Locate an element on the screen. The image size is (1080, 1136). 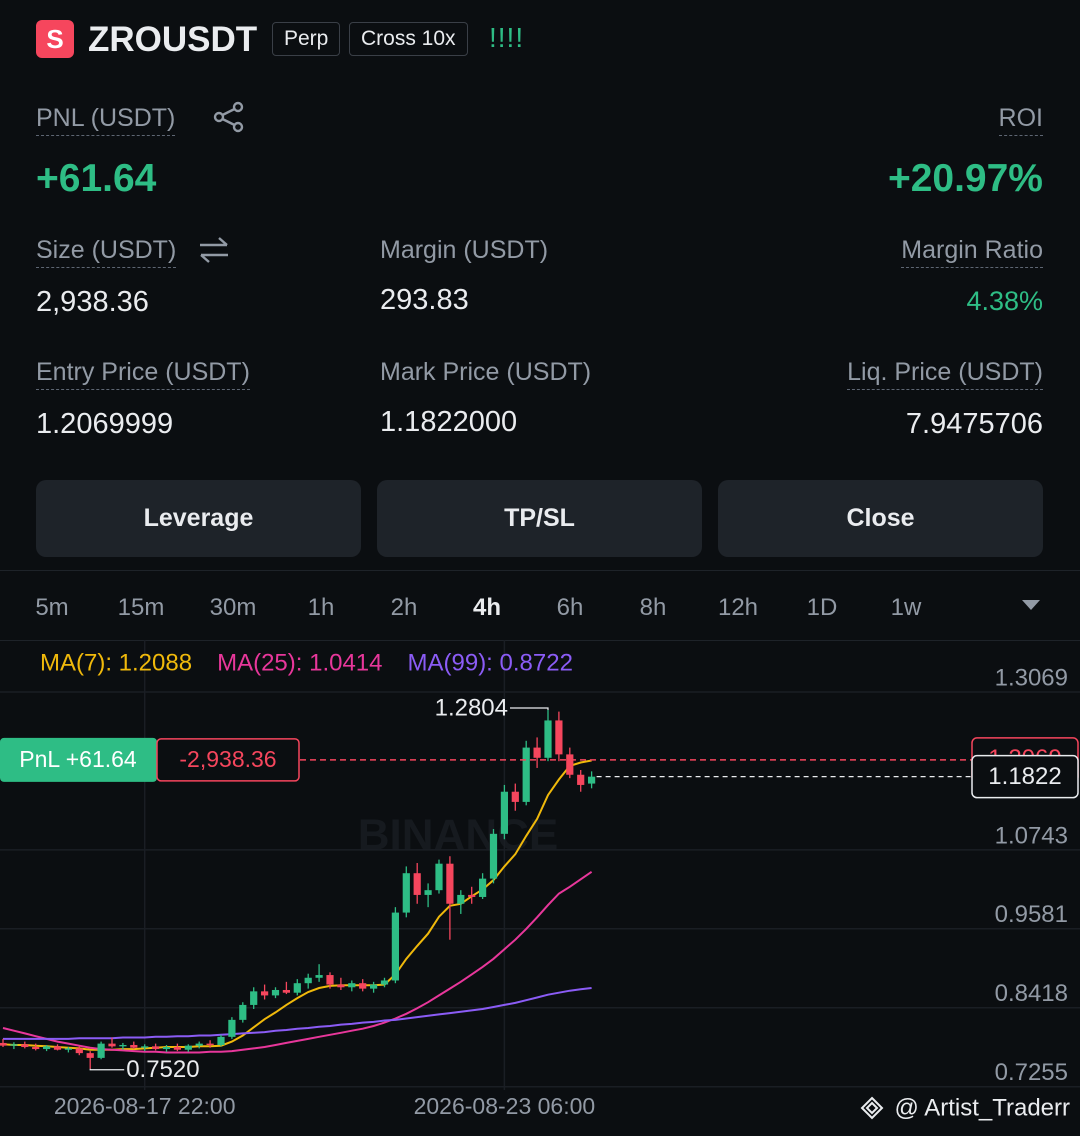
x-tick-label: 2026-08-17 22:00 is located at coordinates (145, 1106).